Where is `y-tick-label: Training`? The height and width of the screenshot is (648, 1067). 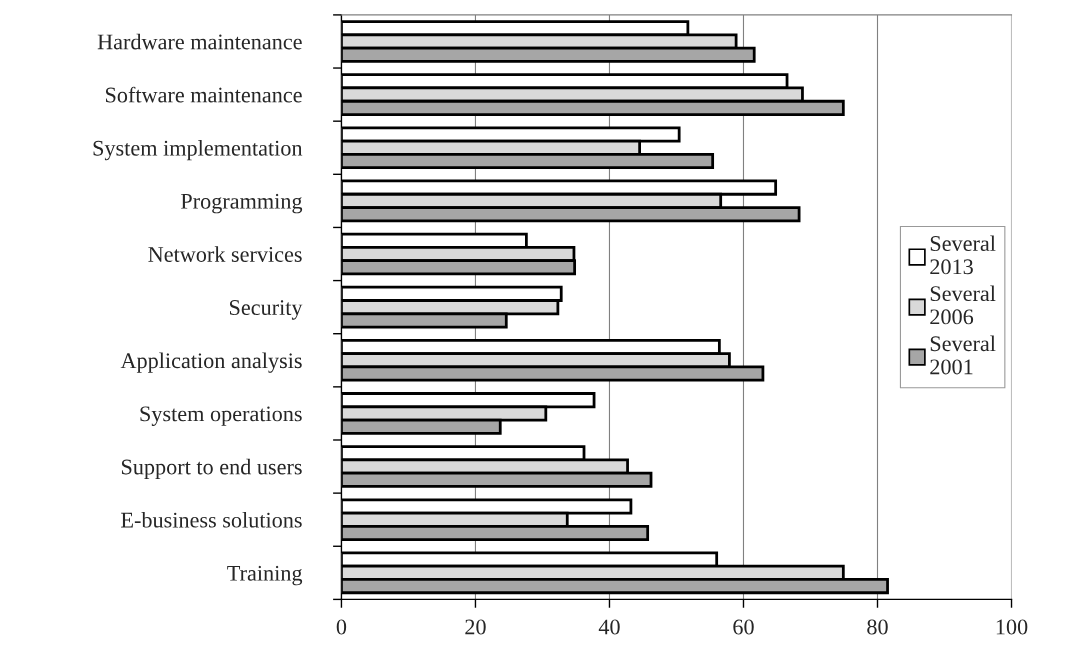
y-tick-label: Training is located at coordinates (265, 575).